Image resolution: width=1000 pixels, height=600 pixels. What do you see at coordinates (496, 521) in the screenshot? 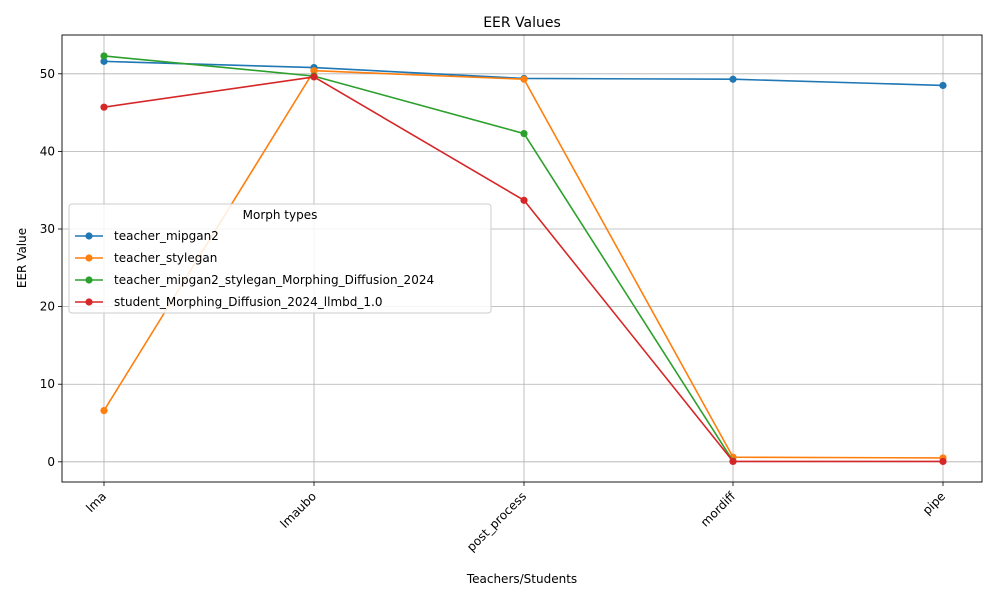
I see `x-tick-label: post_process` at bounding box center [496, 521].